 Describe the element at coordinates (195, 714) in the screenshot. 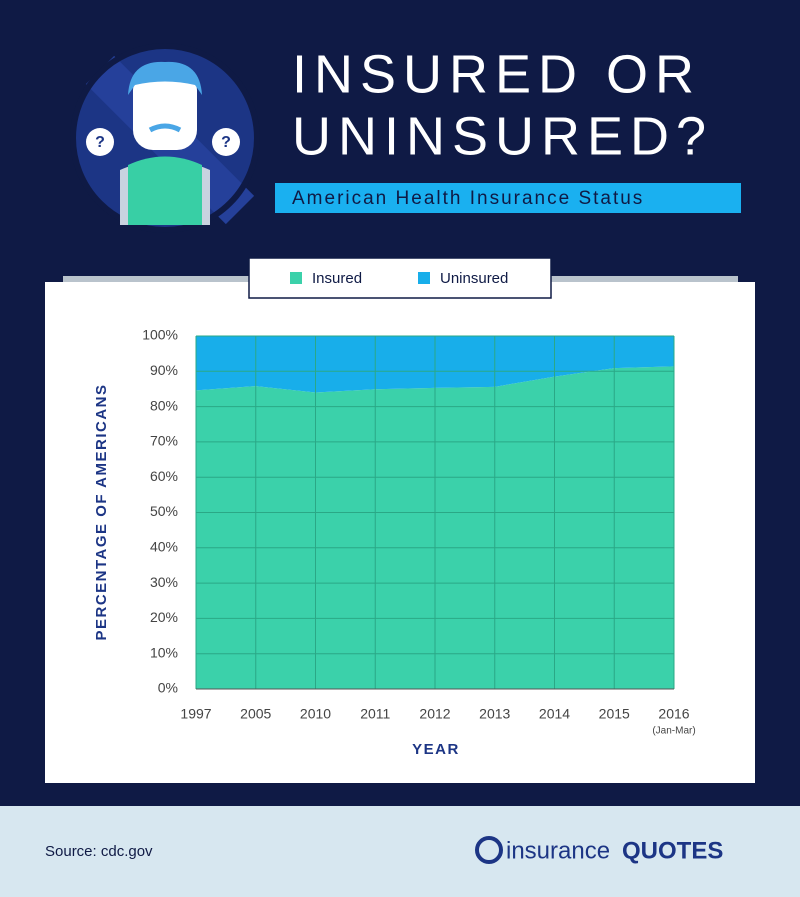

I see `x-tick-label: 1997` at that location.